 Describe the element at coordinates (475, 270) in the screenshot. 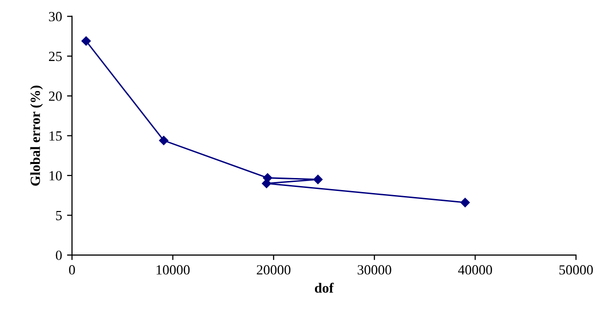

I see `x-tick-label: 40000` at that location.